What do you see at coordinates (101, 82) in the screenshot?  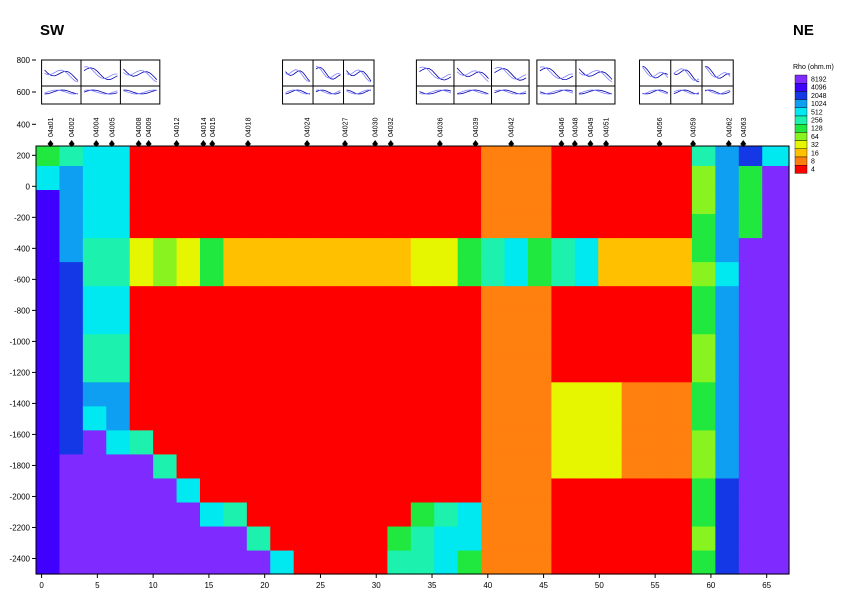 I see `sounding-panel-group` at bounding box center [101, 82].